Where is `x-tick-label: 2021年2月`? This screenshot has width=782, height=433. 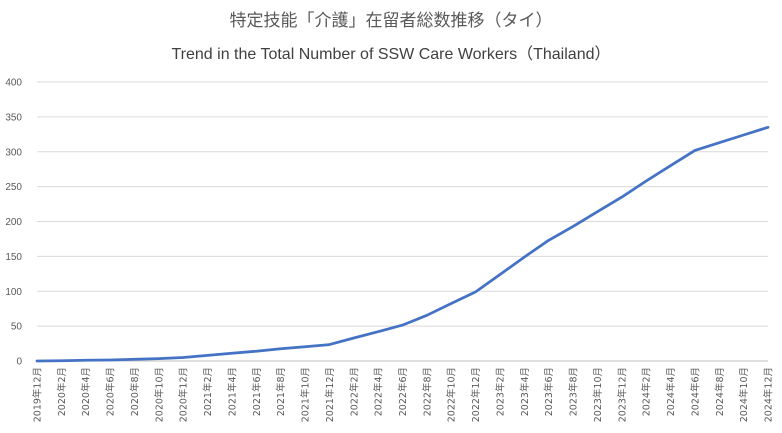 x-tick-label: 2021年2月 is located at coordinates (208, 391).